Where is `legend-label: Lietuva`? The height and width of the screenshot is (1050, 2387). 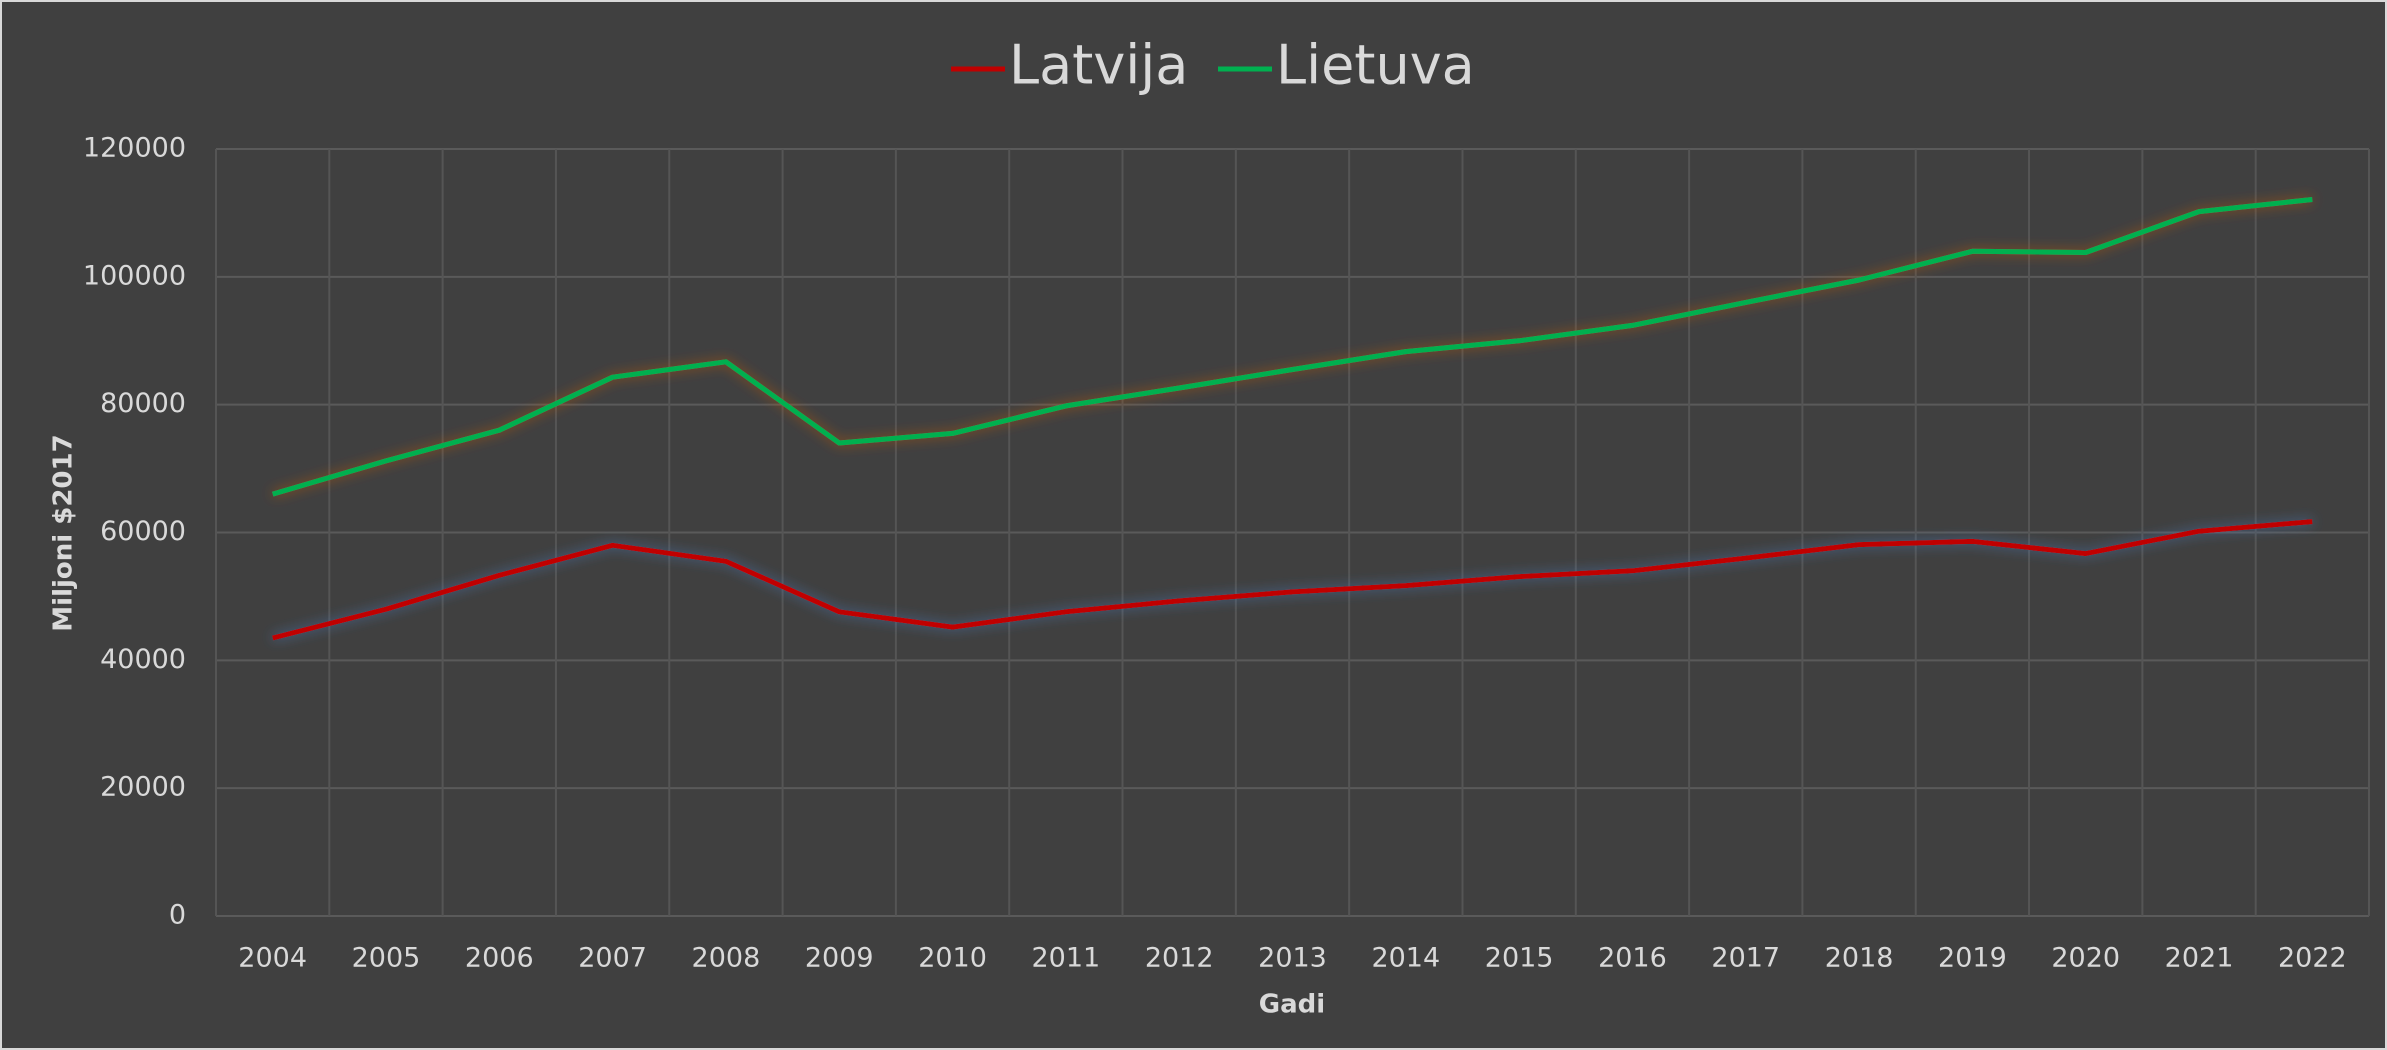
legend-label: Lietuva is located at coordinates (1375, 65).